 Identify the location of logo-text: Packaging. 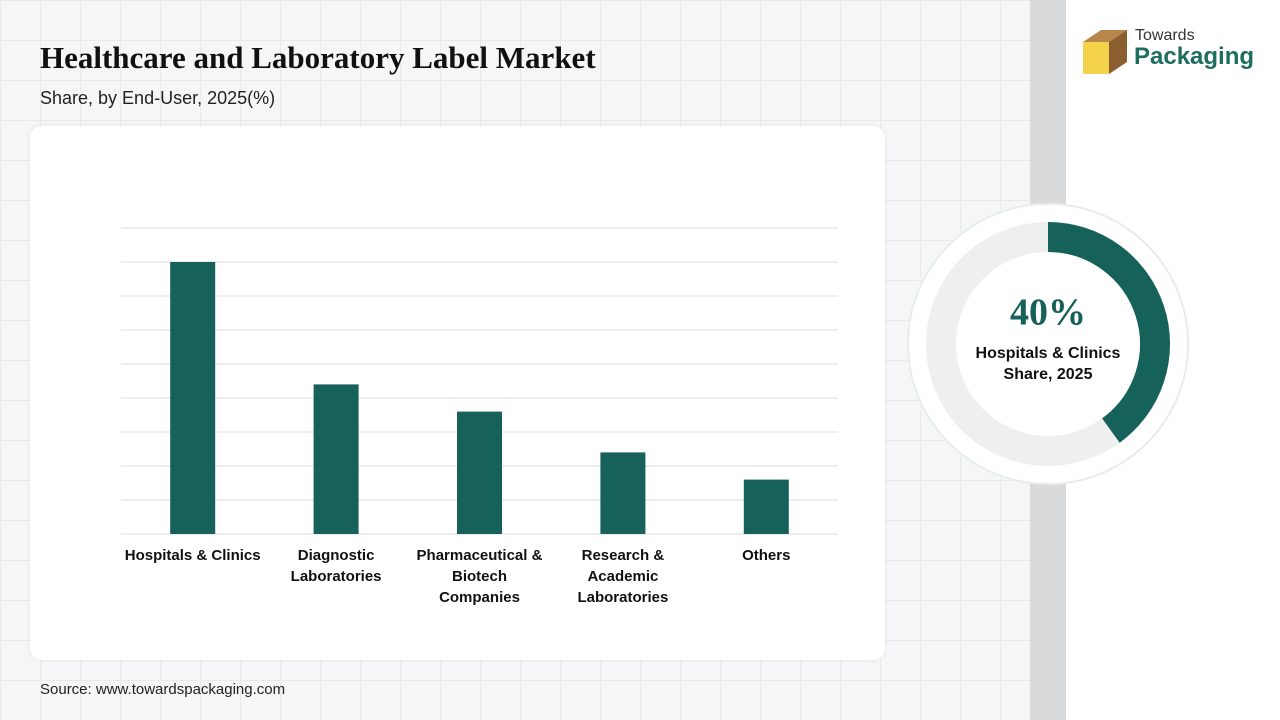
(1194, 56).